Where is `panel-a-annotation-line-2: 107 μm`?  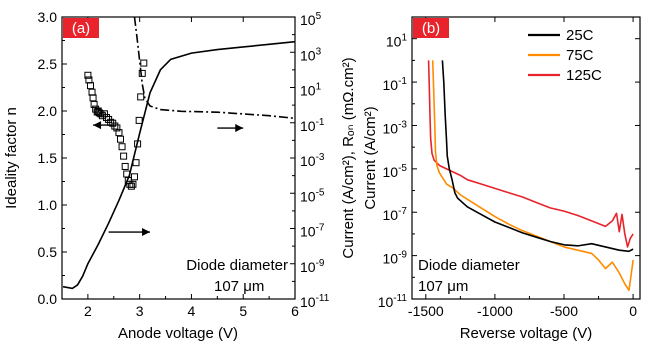 panel-a-annotation-line-2: 107 μm is located at coordinates (239, 286).